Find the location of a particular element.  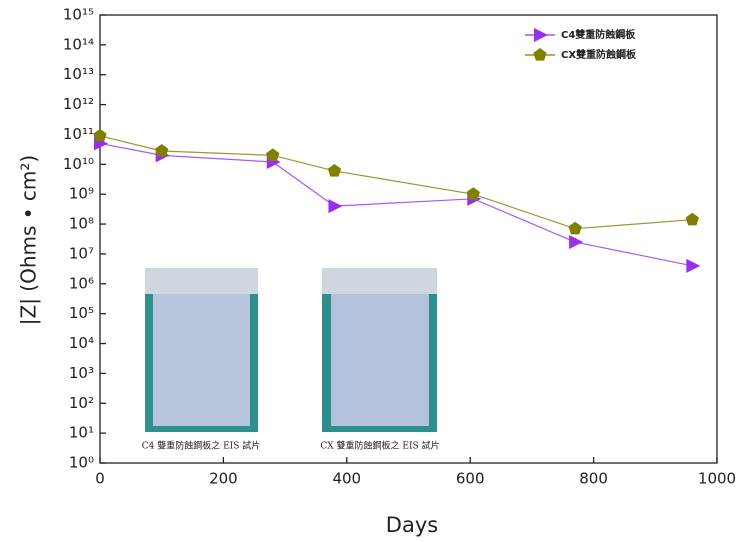

y-tick-label: 10⁸ is located at coordinates (81, 224).